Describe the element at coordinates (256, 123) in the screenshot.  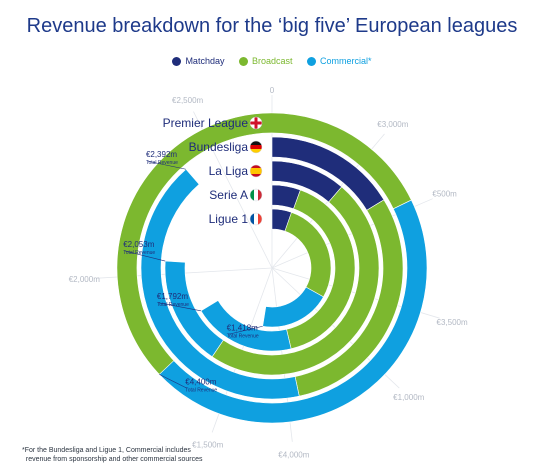
I see `flag-england-icon` at that location.